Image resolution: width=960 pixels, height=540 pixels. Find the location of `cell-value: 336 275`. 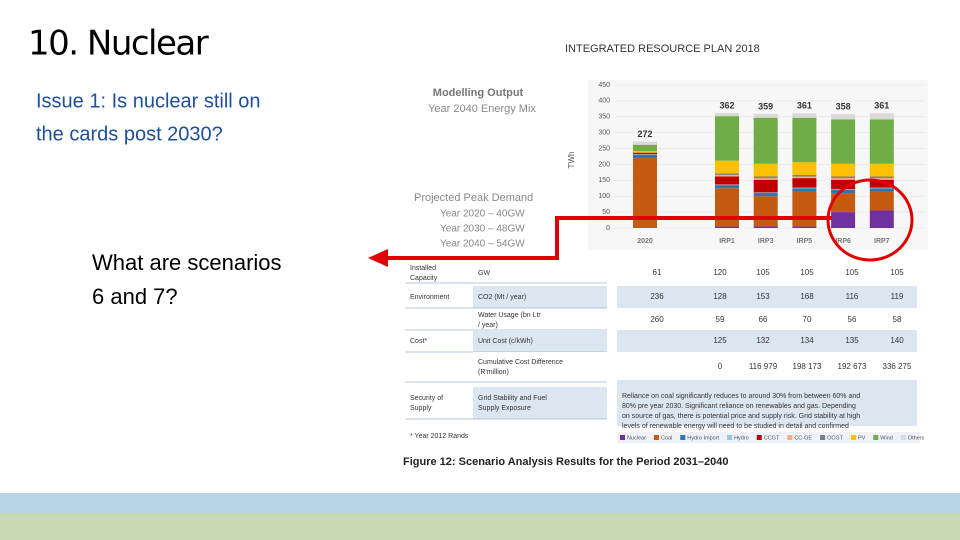

cell-value: 336 275 is located at coordinates (897, 366).